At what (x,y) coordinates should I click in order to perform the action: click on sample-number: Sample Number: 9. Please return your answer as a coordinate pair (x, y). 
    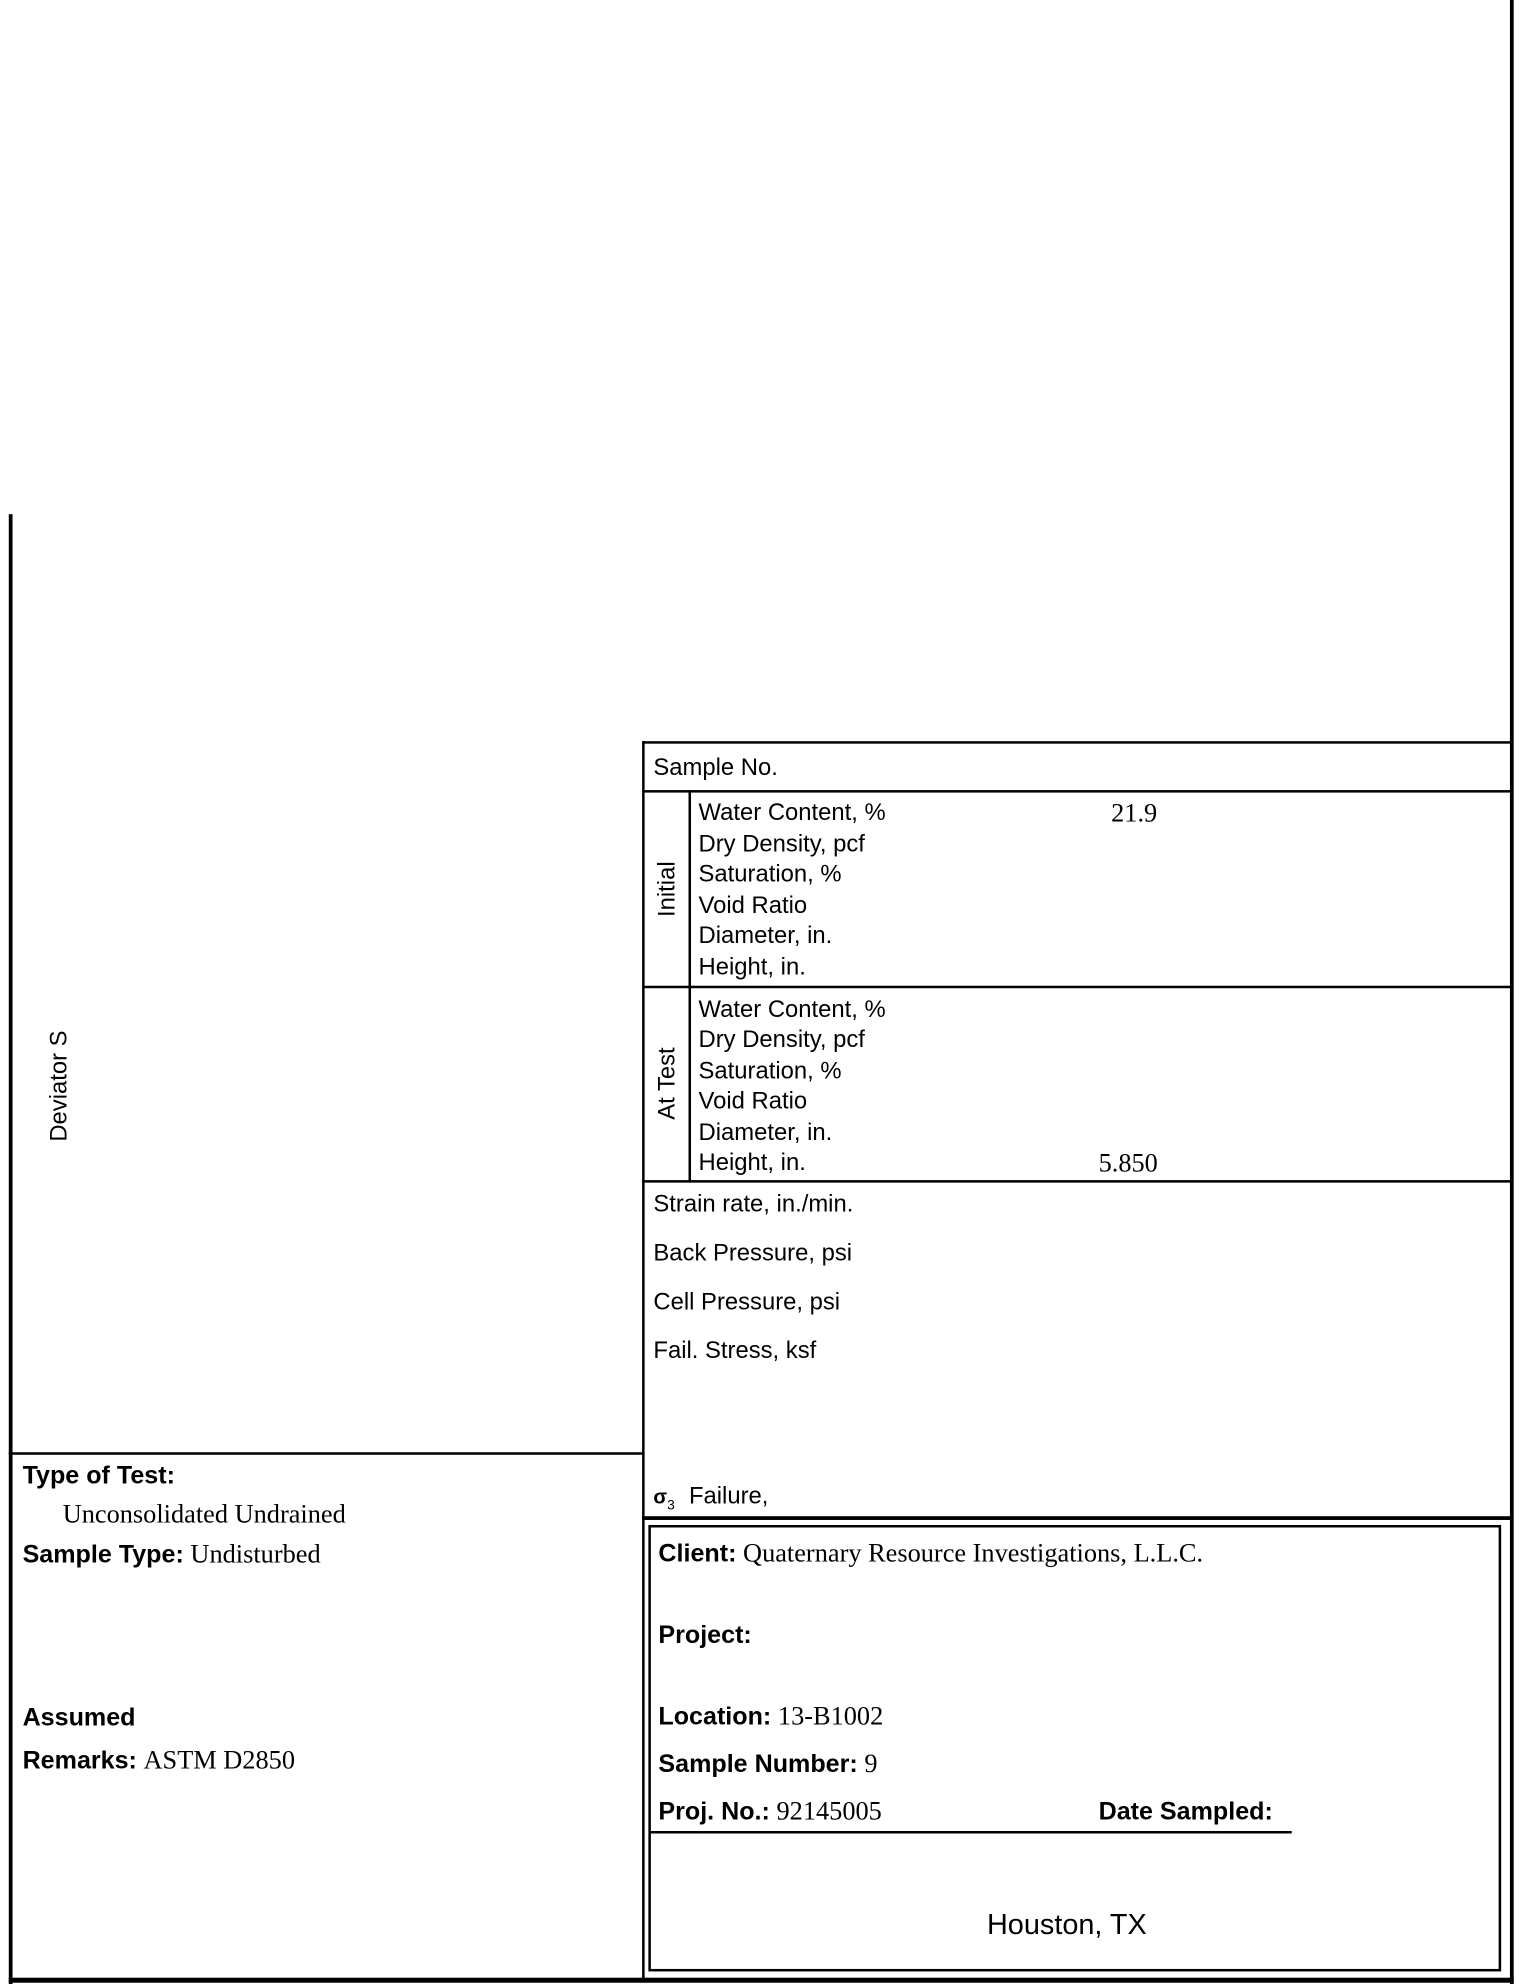
    Looking at the image, I should click on (768, 1763).